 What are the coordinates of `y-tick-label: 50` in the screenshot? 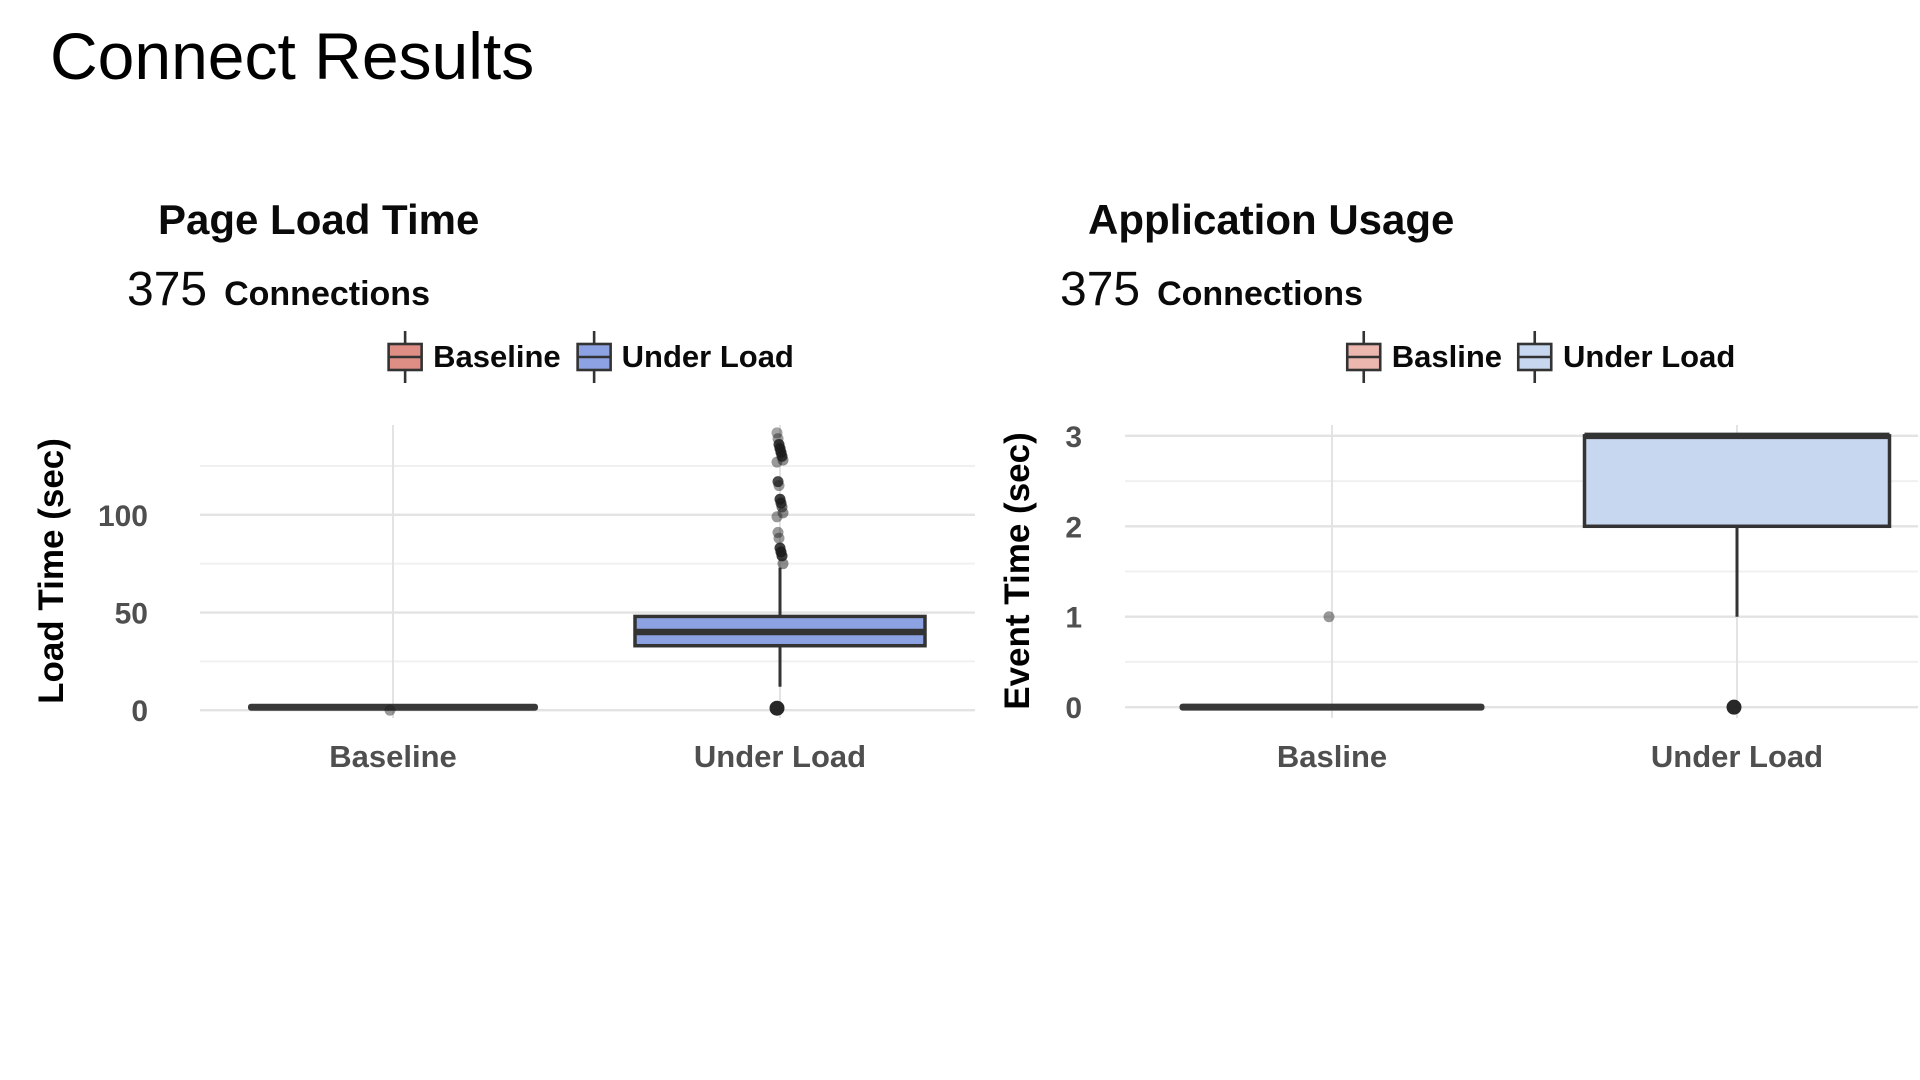 It's located at (131, 614).